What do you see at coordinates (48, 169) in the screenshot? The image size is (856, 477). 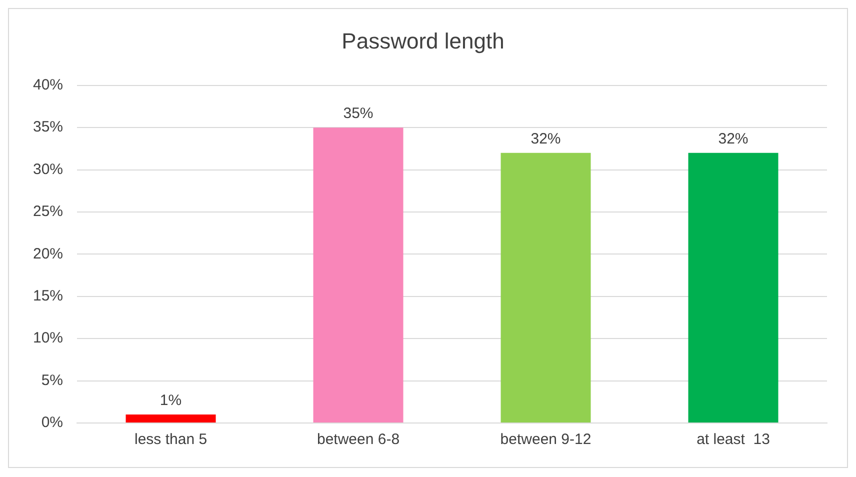 I see `y-tick-label: 30%` at bounding box center [48, 169].